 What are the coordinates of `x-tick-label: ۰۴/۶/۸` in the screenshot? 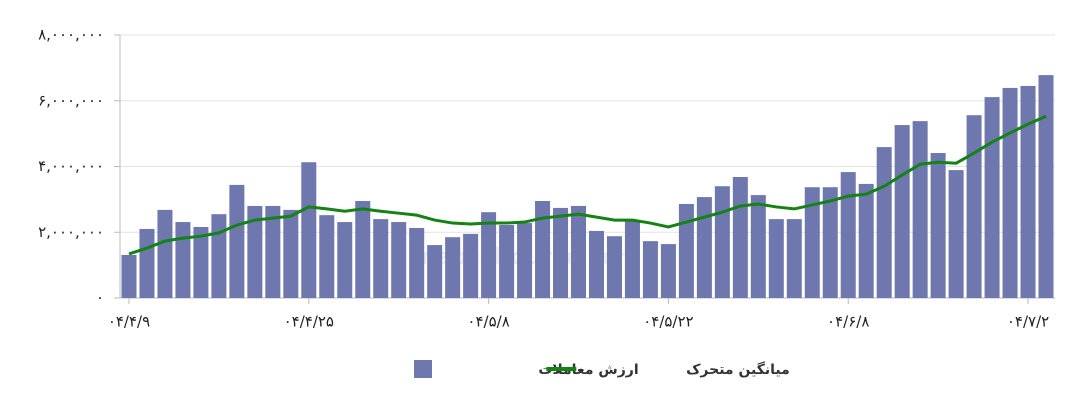 It's located at (848, 322).